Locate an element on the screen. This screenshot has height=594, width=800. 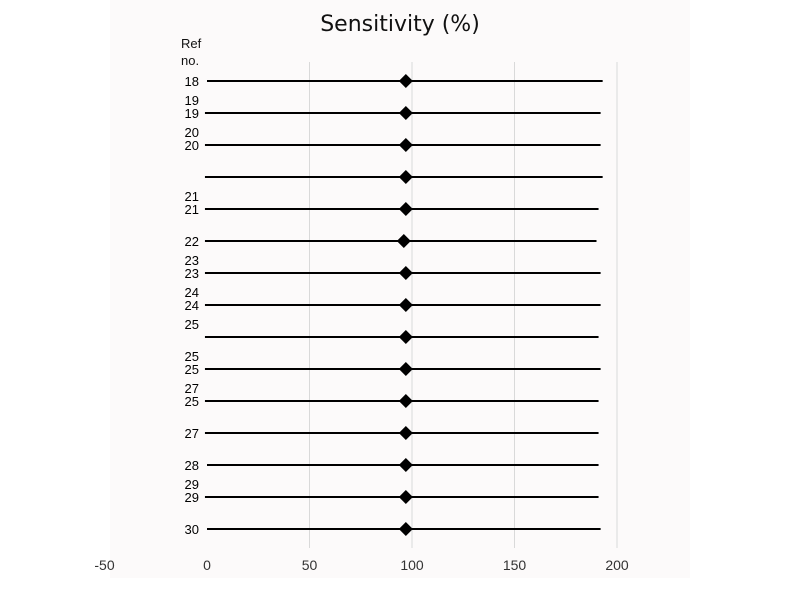
ref-label: 22 is located at coordinates (192, 241).